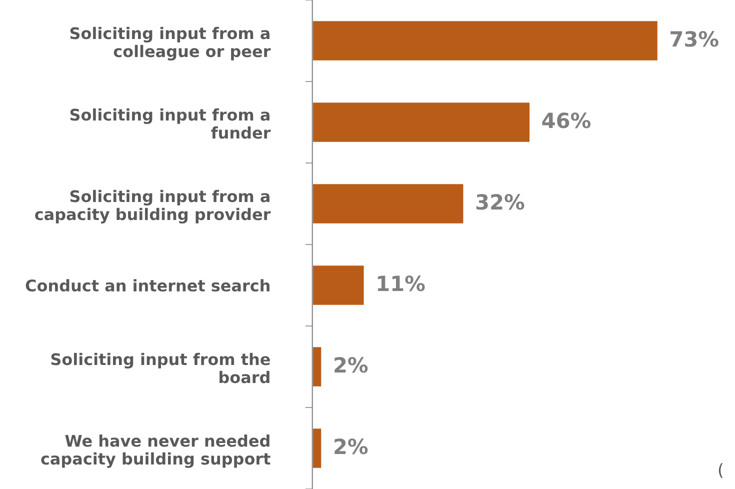 This screenshot has width=735, height=489. Describe the element at coordinates (401, 284) in the screenshot. I see `data-label: 11%` at that location.